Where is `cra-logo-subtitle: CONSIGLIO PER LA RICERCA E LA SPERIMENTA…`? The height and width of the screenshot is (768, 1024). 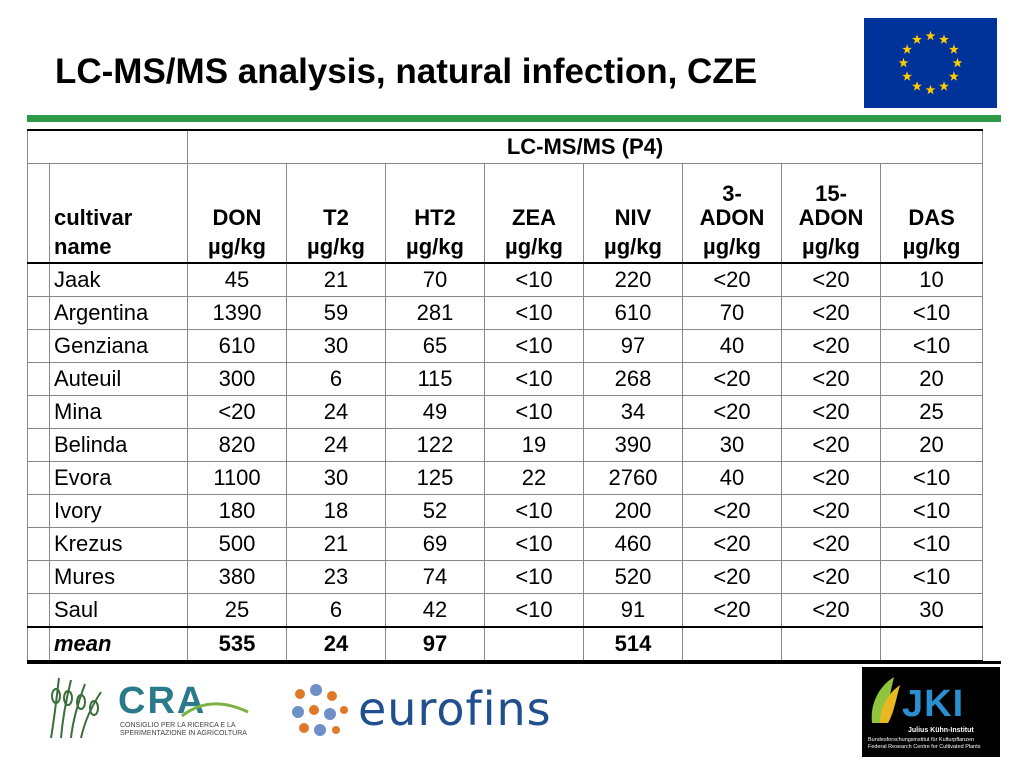 cra-logo-subtitle: CONSIGLIO PER LA RICERCA E LA SPERIMENTA… is located at coordinates (183, 729).